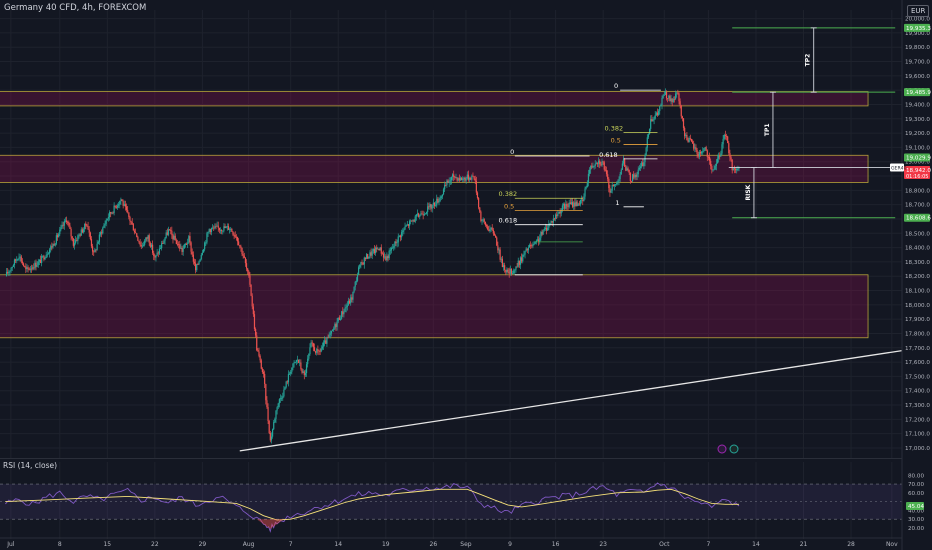  I want to click on measure-tp1: TP1, so click(770, 129).